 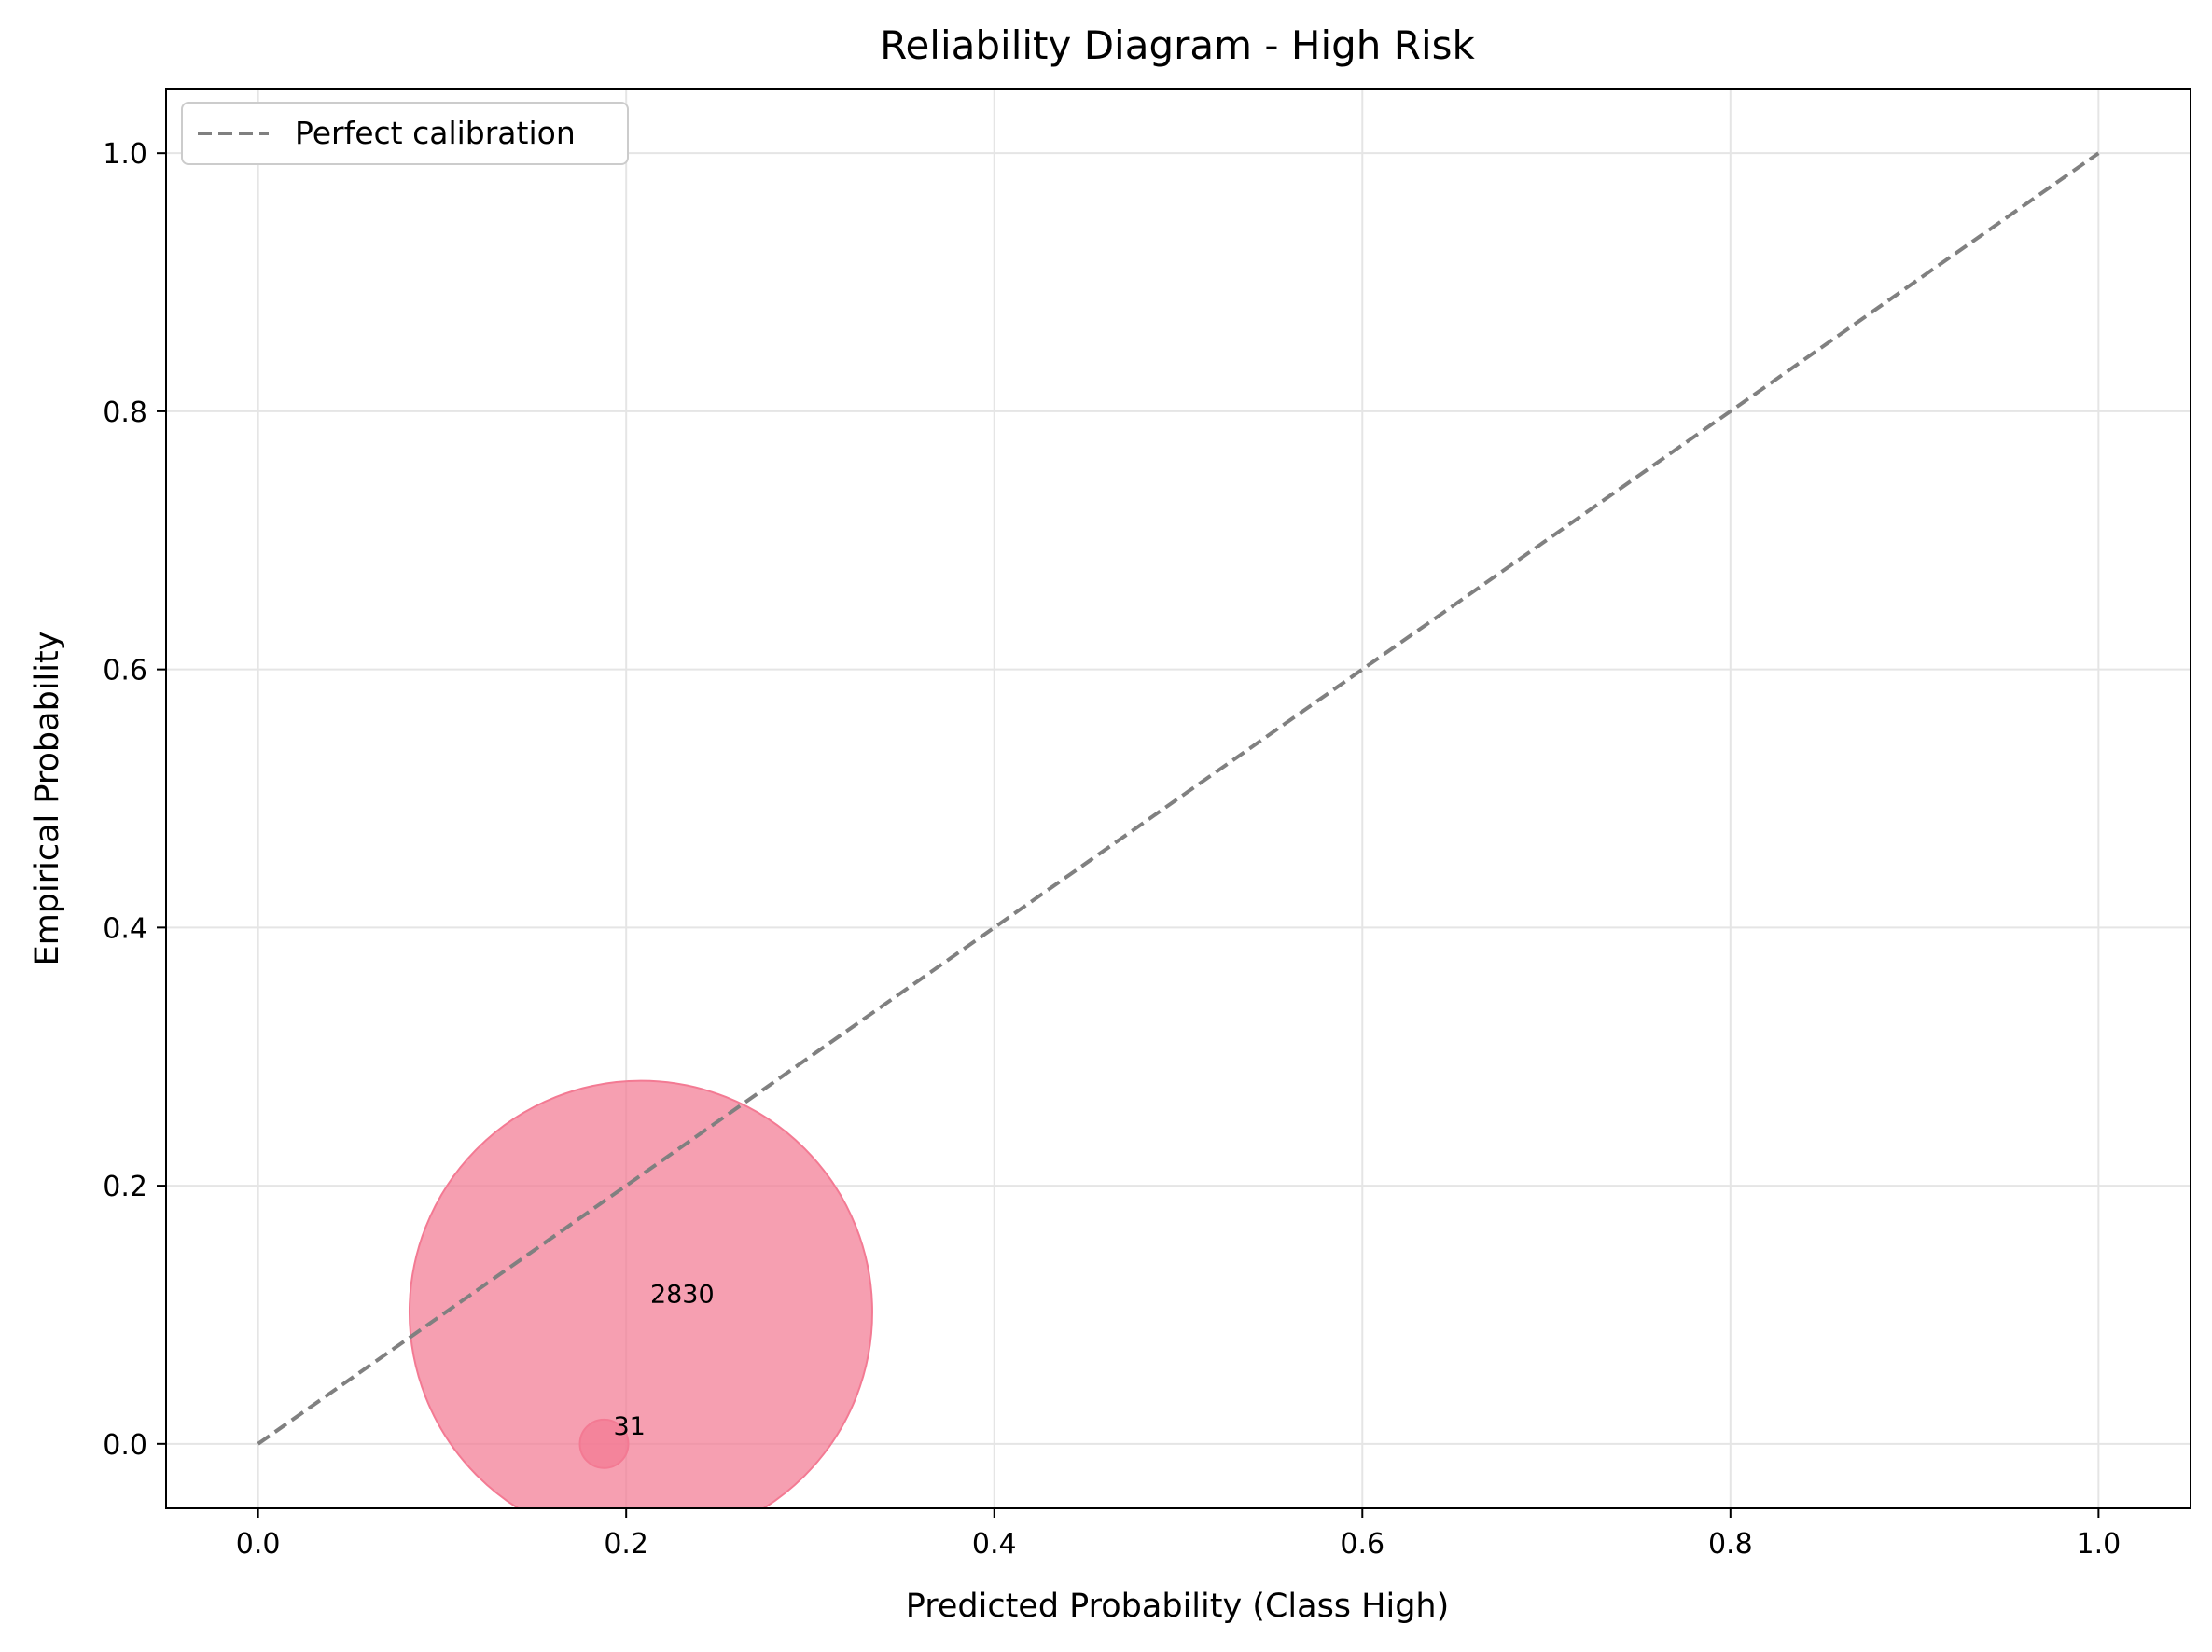 I want to click on x-tick-label: 0.4, so click(x=995, y=1544).